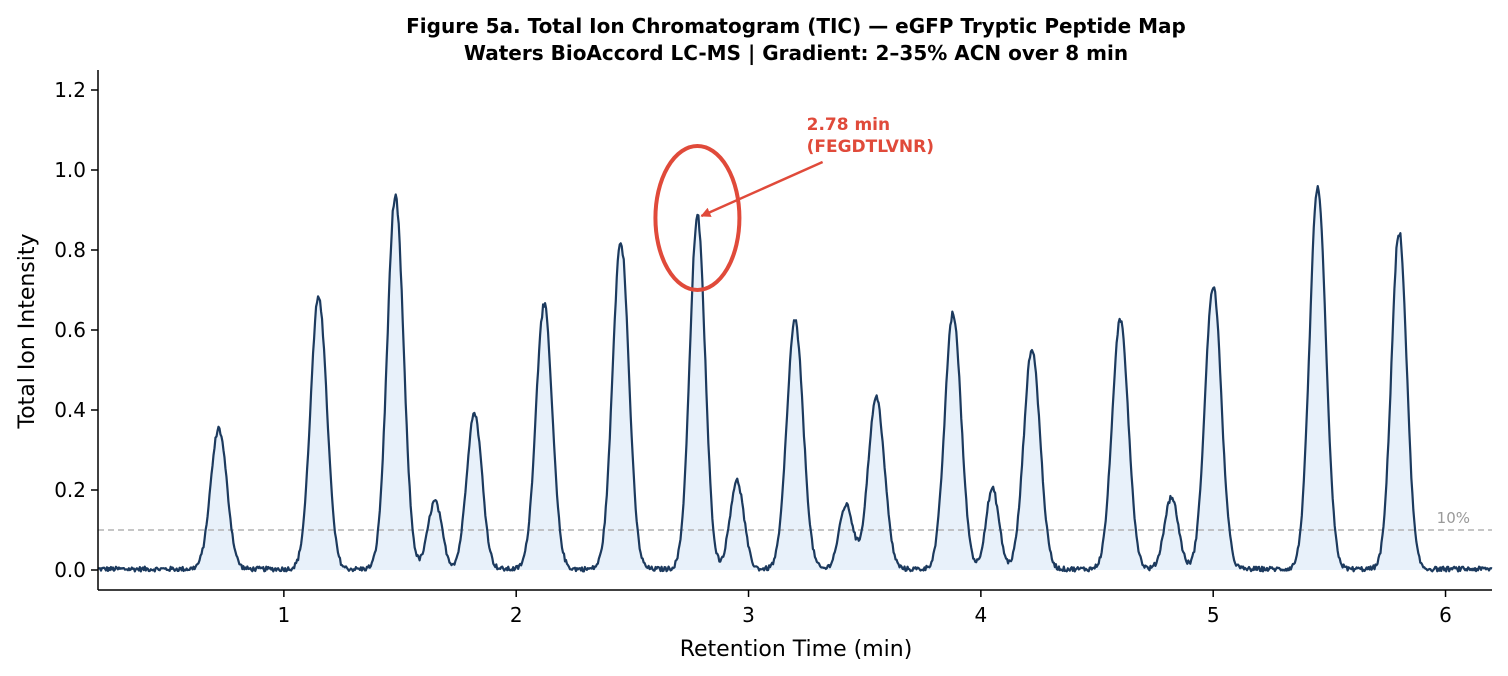 The image size is (1508, 676). What do you see at coordinates (283, 615) in the screenshot?
I see `x-tick-label: 1` at bounding box center [283, 615].